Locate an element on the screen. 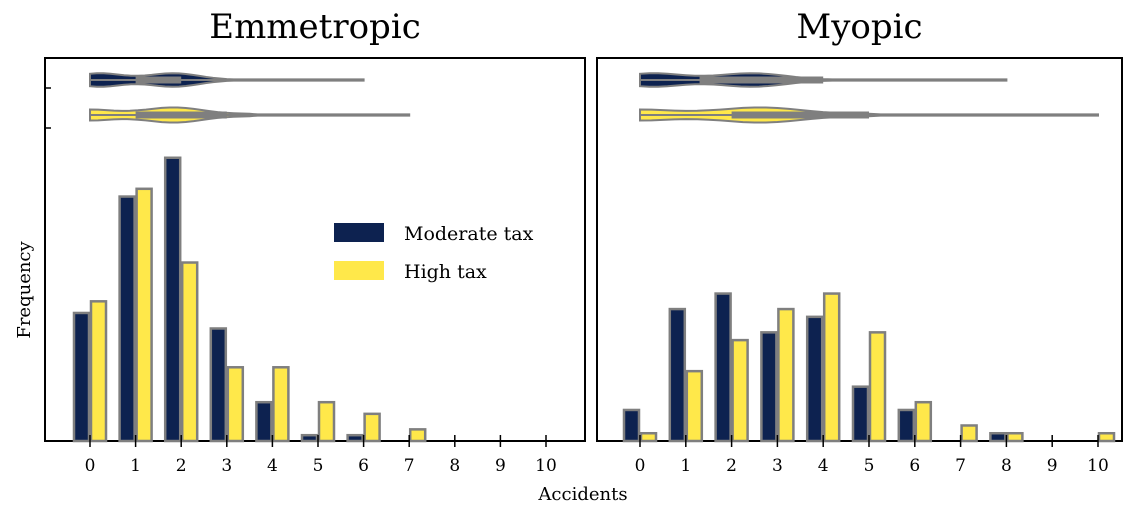 This screenshot has height=506, width=1128. emmetropic-x-tick-label: 2 is located at coordinates (181, 466).